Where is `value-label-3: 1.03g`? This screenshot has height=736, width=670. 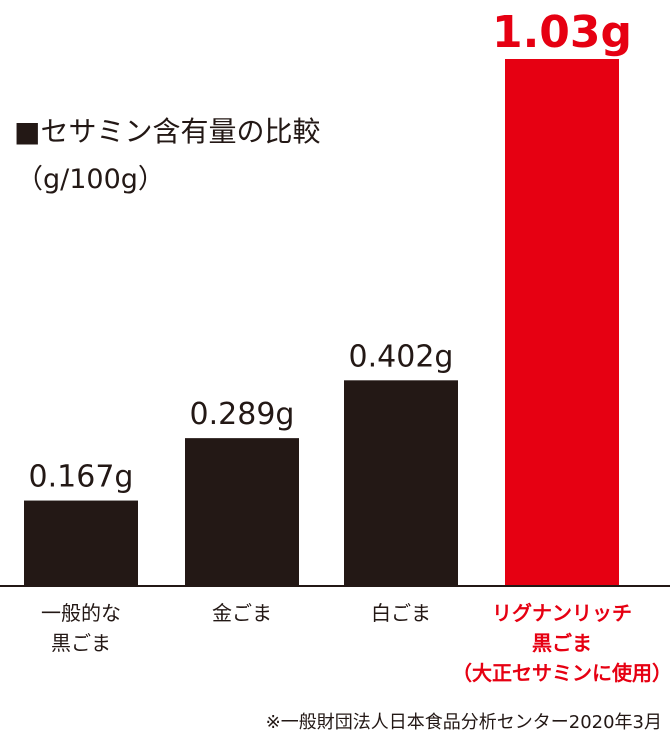
value-label-3: 1.03g is located at coordinates (562, 32).